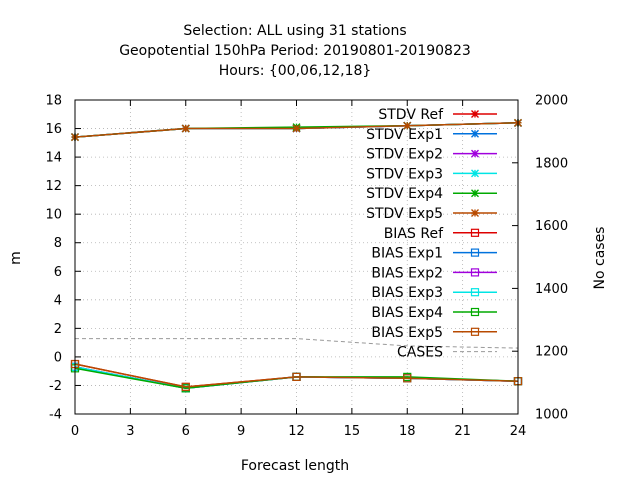 The height and width of the screenshot is (480, 640). Describe the element at coordinates (407, 254) in the screenshot. I see `legend-label: BIAS Exp1` at that location.